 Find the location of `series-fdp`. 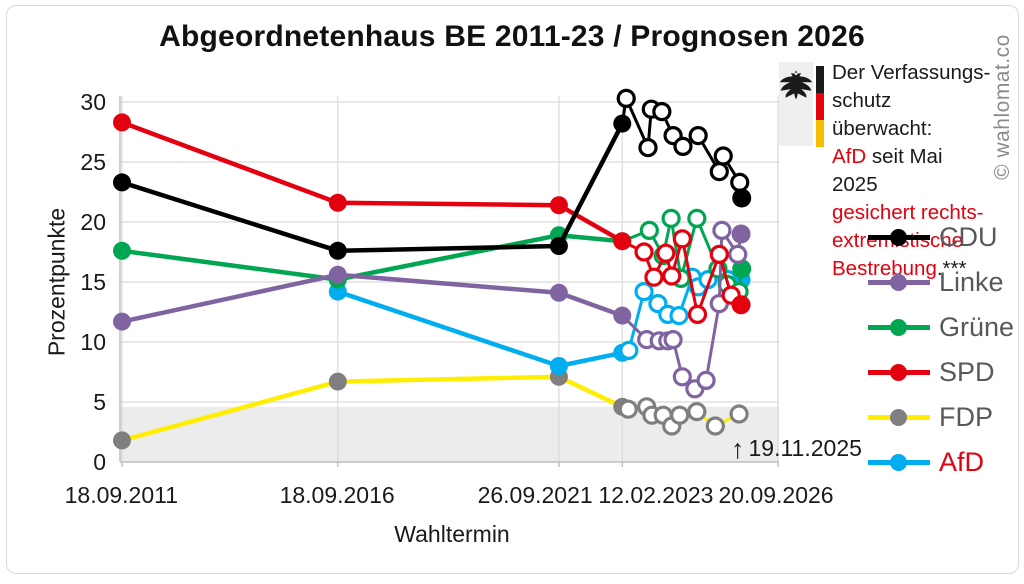

series-fdp is located at coordinates (430, 408).